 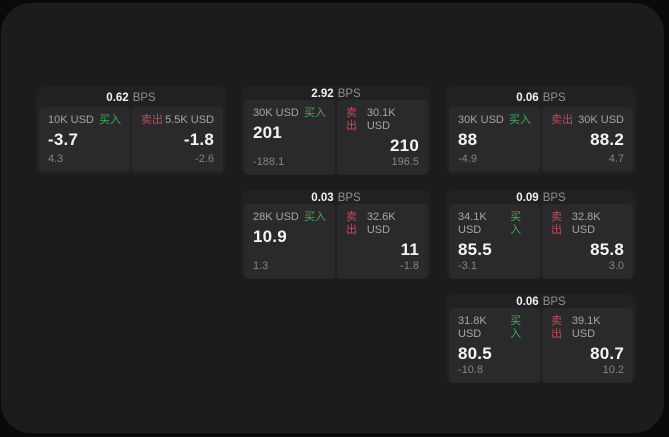 What do you see at coordinates (269, 162) in the screenshot?
I see `buy-sub-value: -188.1` at bounding box center [269, 162].